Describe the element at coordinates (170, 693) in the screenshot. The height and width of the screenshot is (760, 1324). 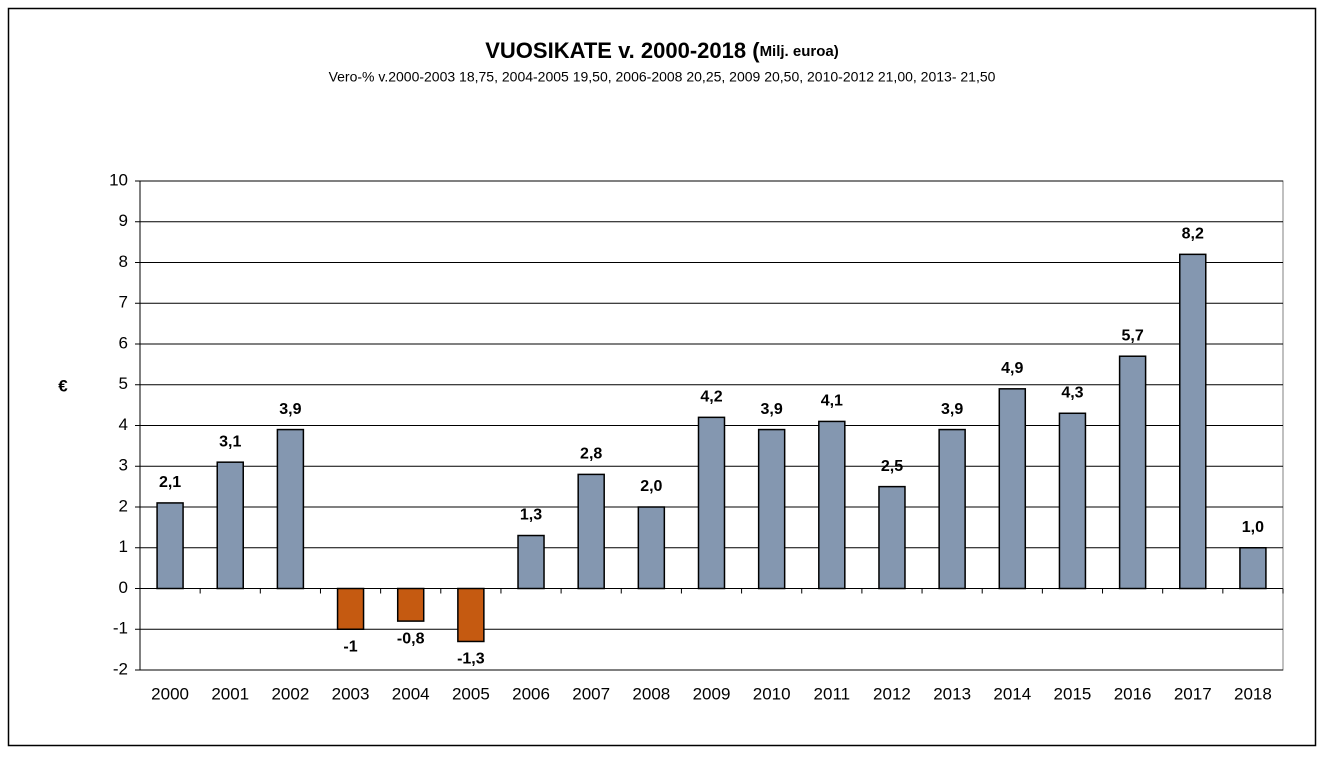
I see `x-tick-label: 2000` at that location.